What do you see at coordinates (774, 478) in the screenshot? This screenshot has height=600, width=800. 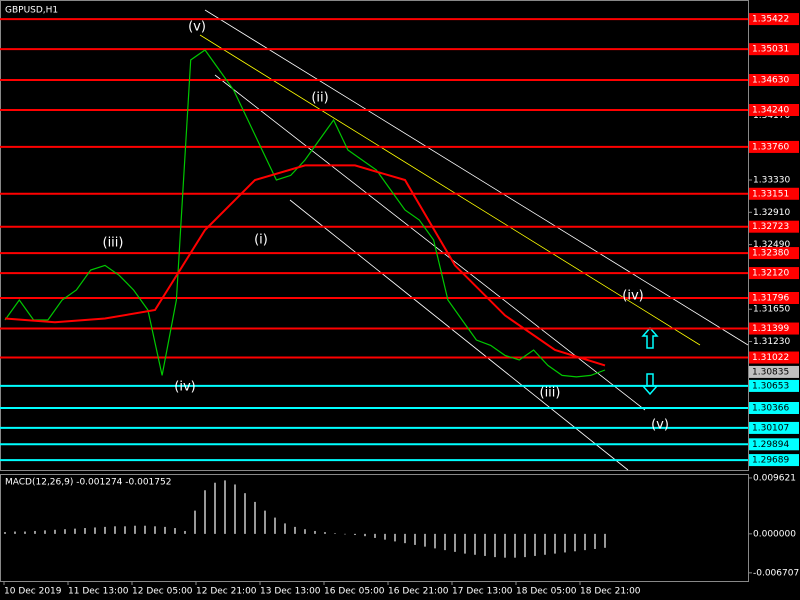 I see `y-tick-label: 0.009621` at bounding box center [774, 478].